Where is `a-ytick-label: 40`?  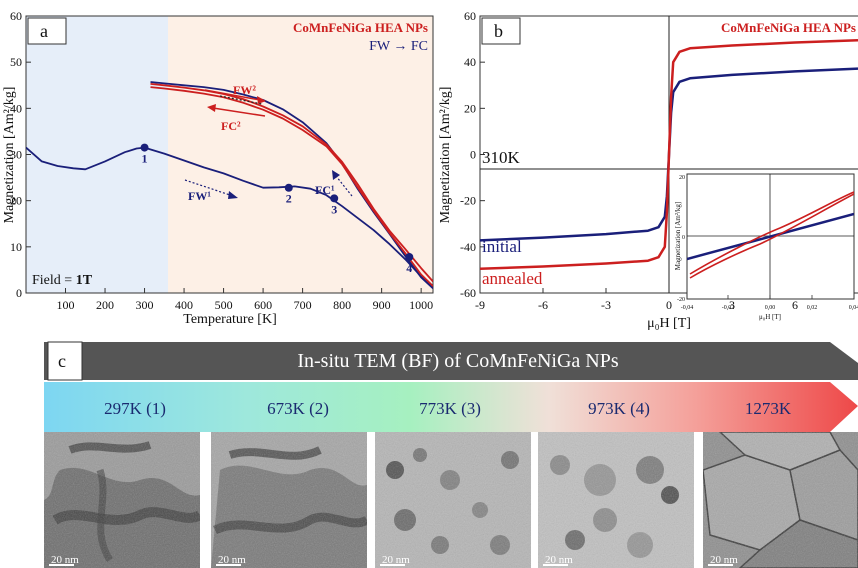
a-ytick-label: 40 is located at coordinates (16, 108).